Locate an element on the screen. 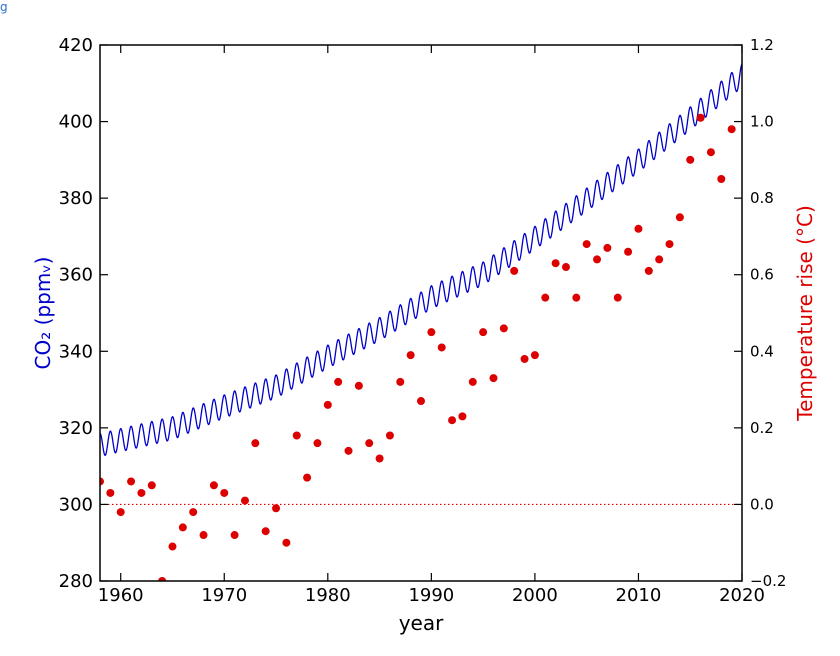  y-left-tick-label: 340 is located at coordinates (76, 351).